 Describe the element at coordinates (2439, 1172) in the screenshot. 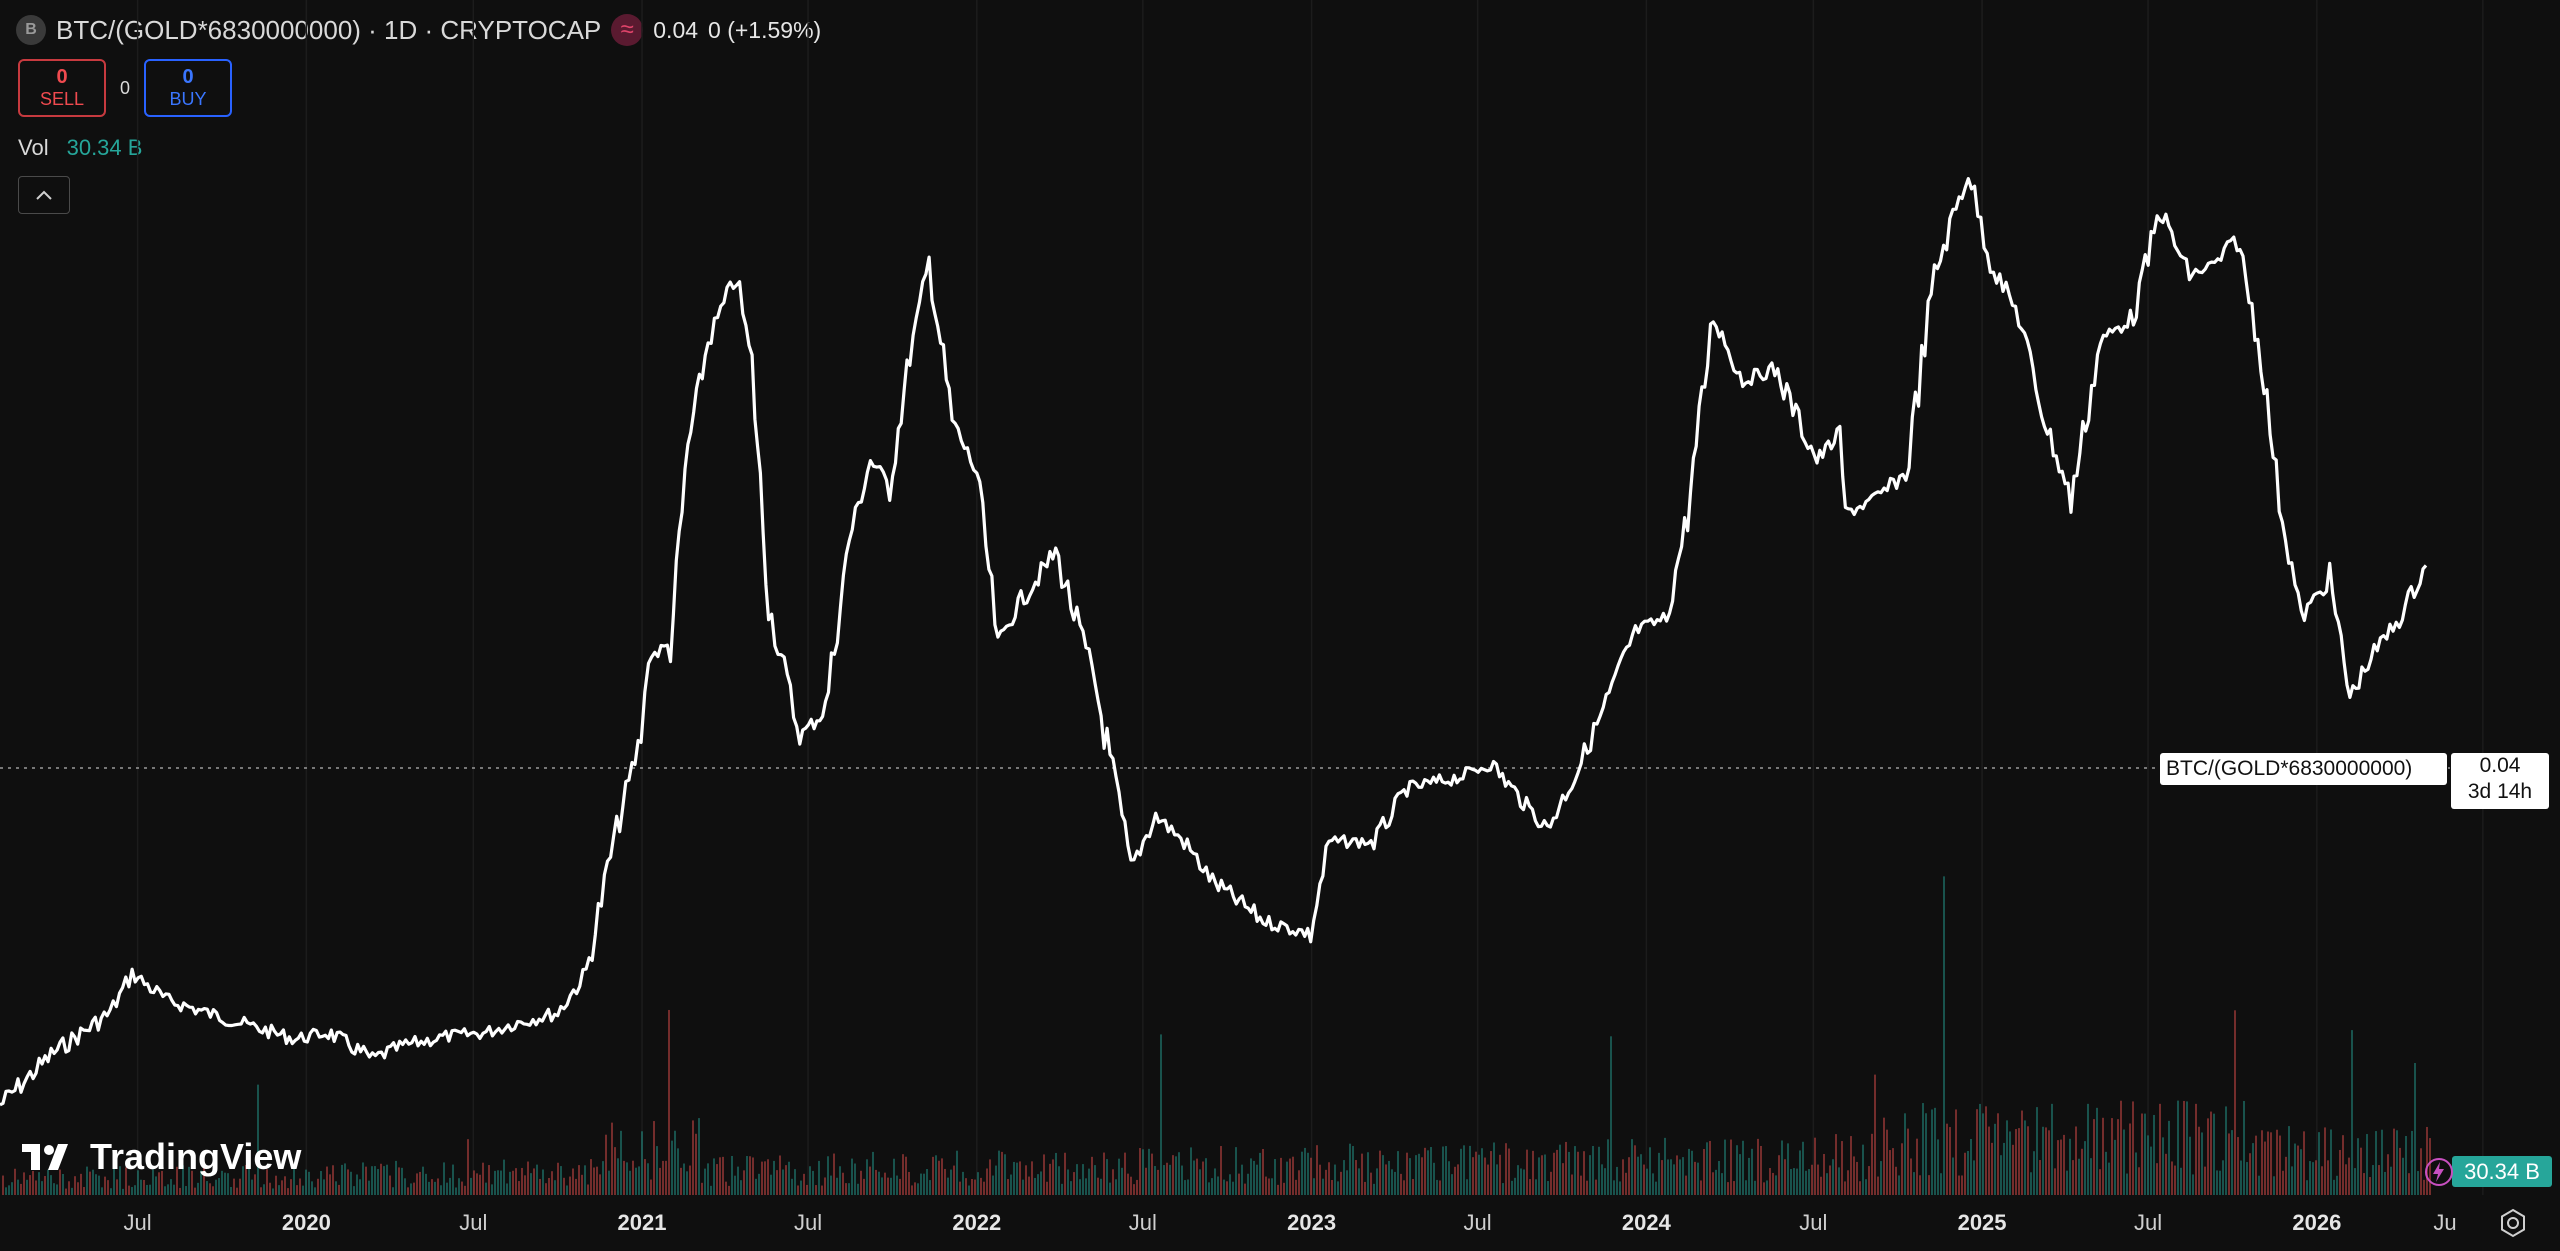

I see `lightning-icon` at that location.